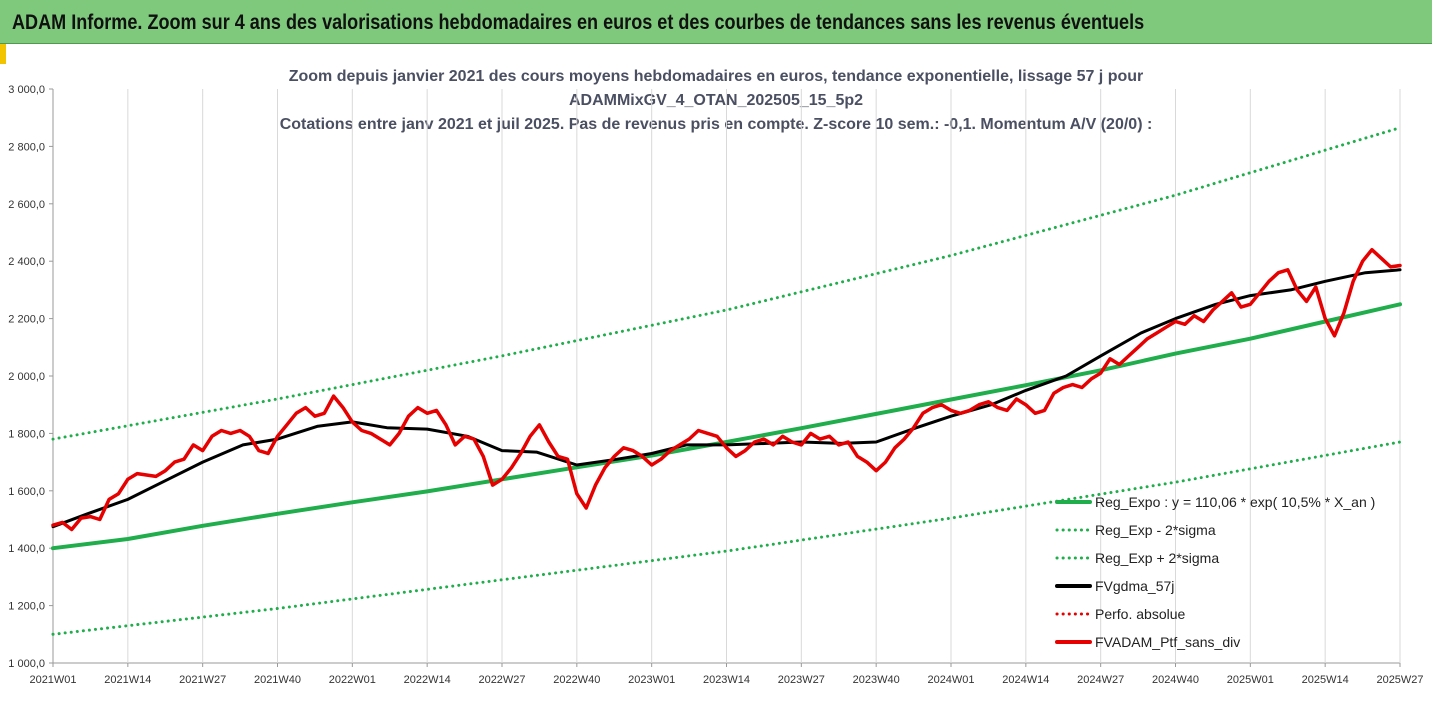 This screenshot has width=1432, height=719. I want to click on y-tick-label: 1 200,0, so click(26, 607).